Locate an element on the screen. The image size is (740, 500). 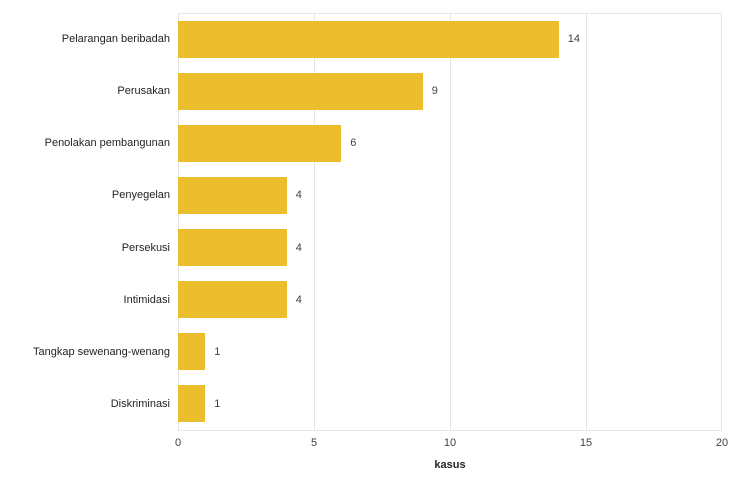
bar-row: Perusakan 9 is located at coordinates (370, 91).